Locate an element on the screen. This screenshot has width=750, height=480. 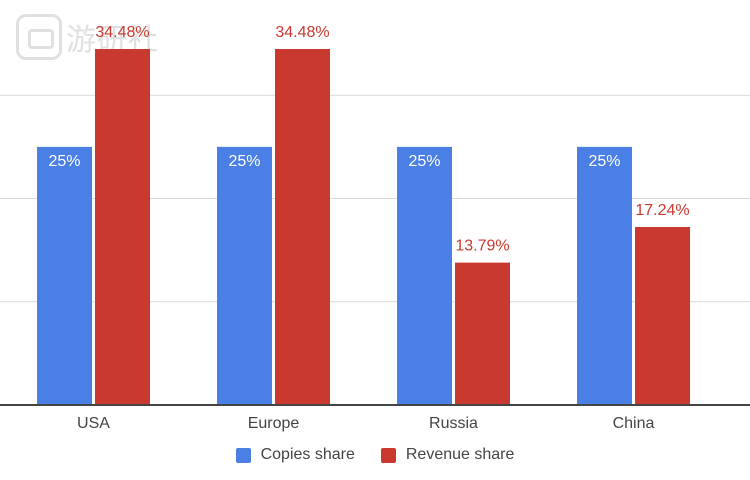
data-label-1-0: 34.48% is located at coordinates (122, 32).